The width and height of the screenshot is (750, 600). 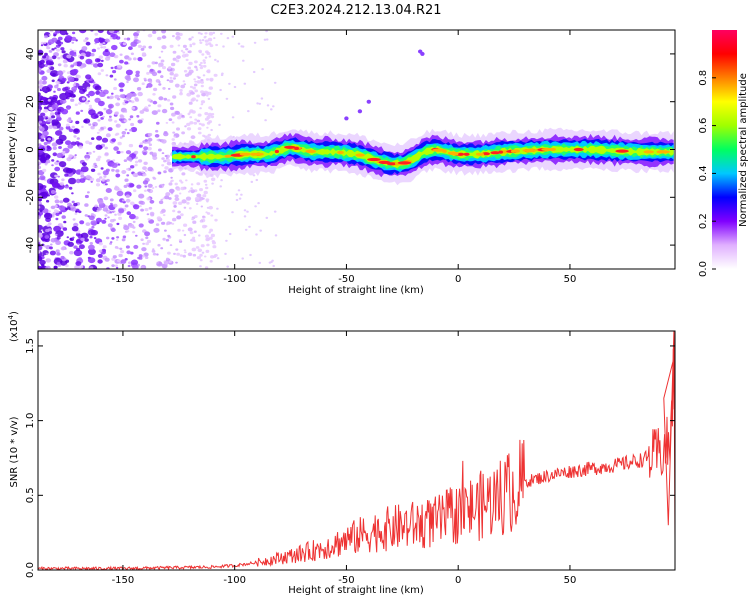 I want to click on snr-y-tick-label: 1.0, so click(x=30, y=421).